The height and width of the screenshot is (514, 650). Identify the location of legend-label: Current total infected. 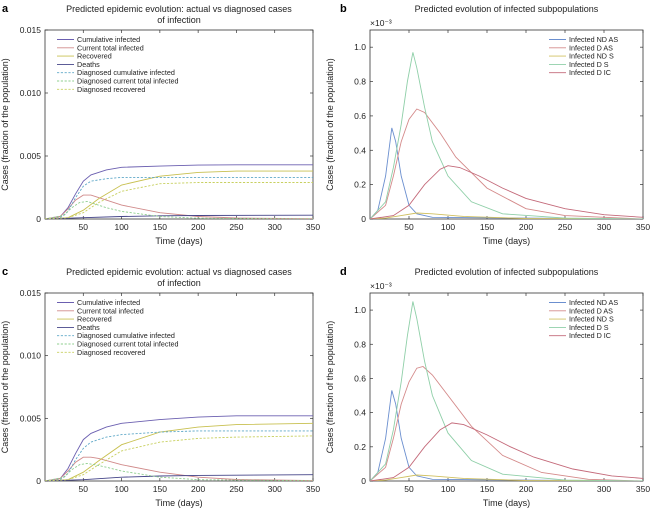
(110, 310).